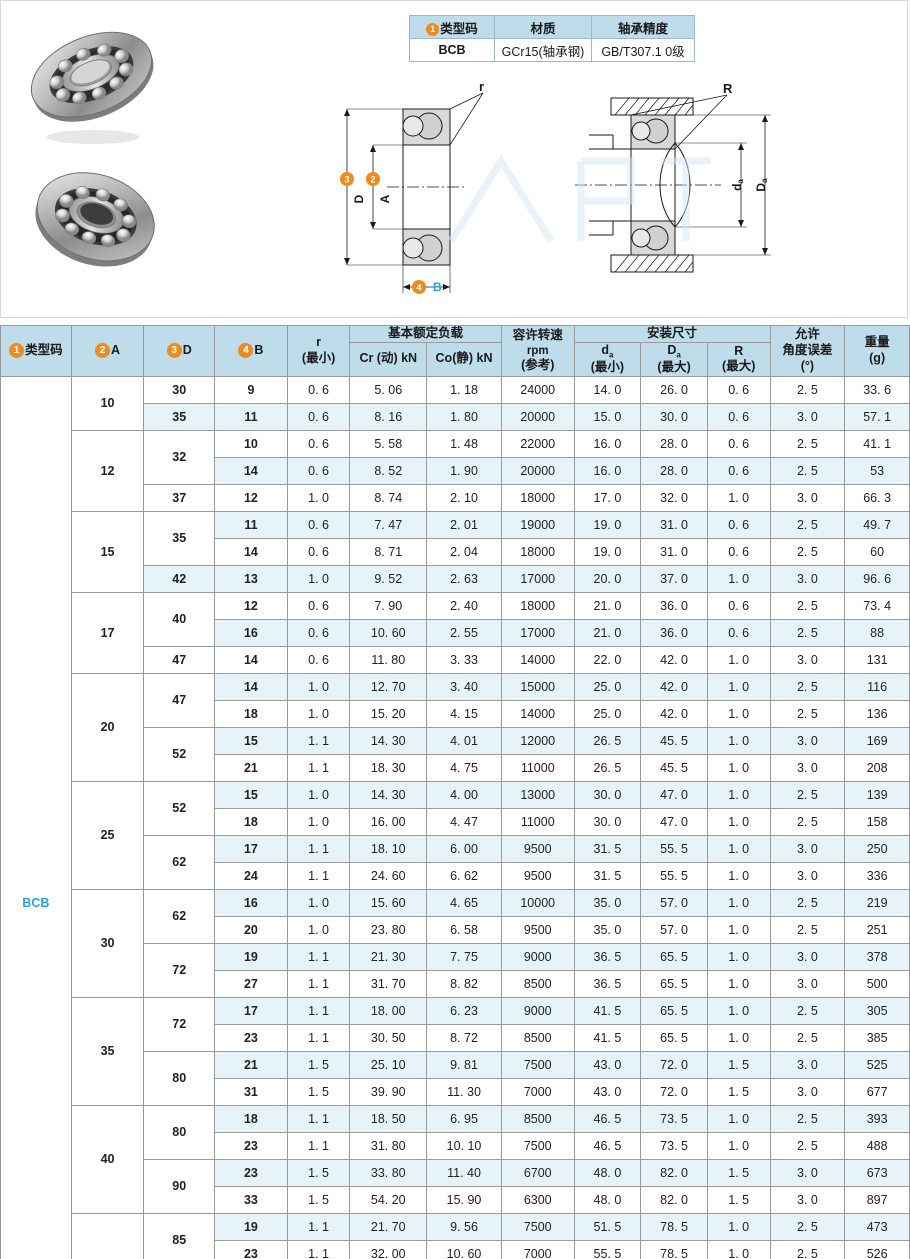 This screenshot has height=1259, width=910. I want to click on cell-da: 36. 5, so click(607, 956).